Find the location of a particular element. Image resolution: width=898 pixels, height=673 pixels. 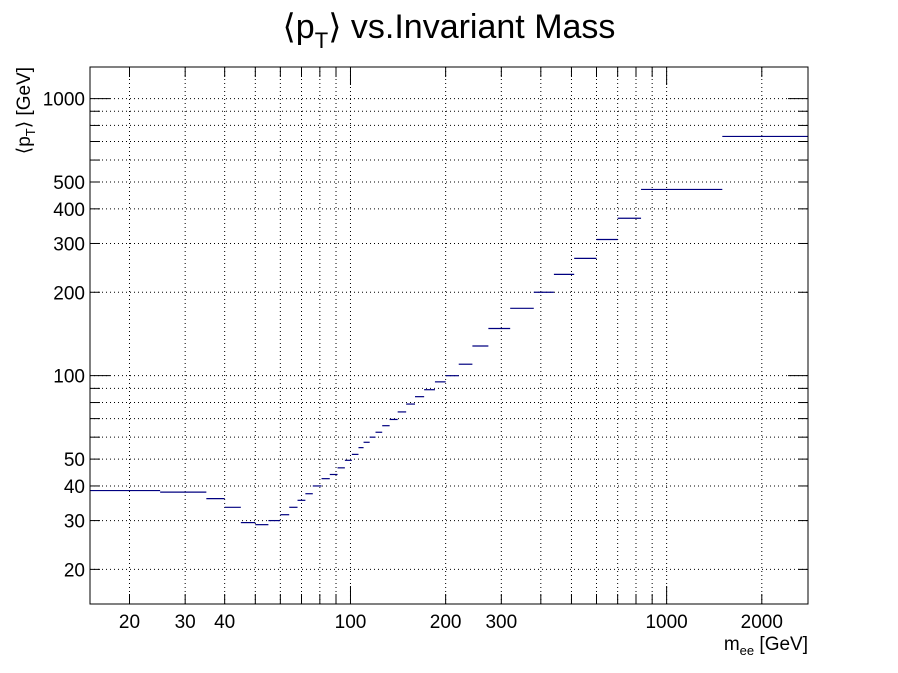

y-axis-label: ⟨pT⟩ [GeV] is located at coordinates (26, 110).